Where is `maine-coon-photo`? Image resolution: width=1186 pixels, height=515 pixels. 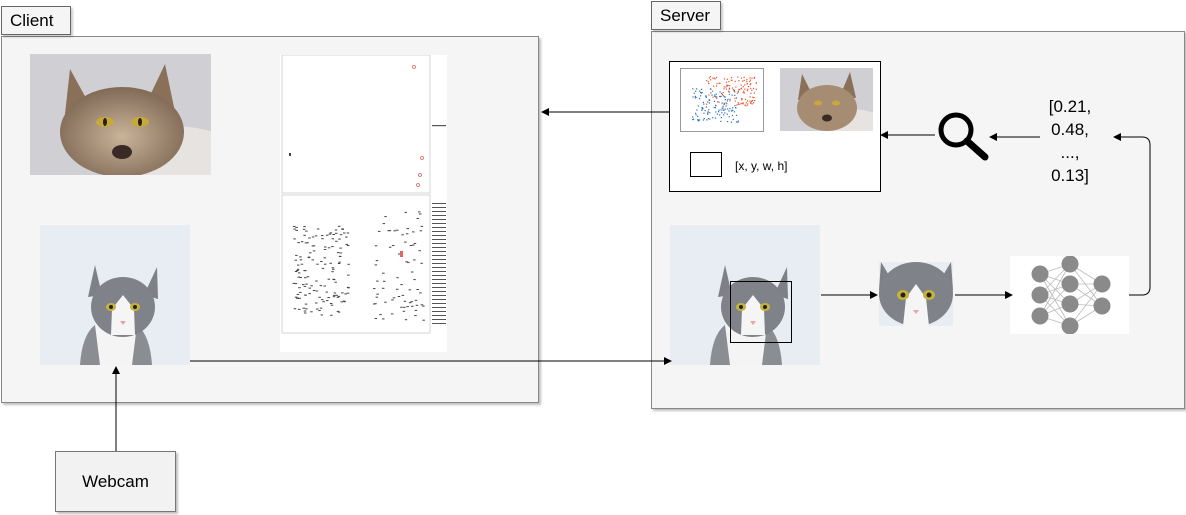
maine-coon-photo is located at coordinates (120, 114).